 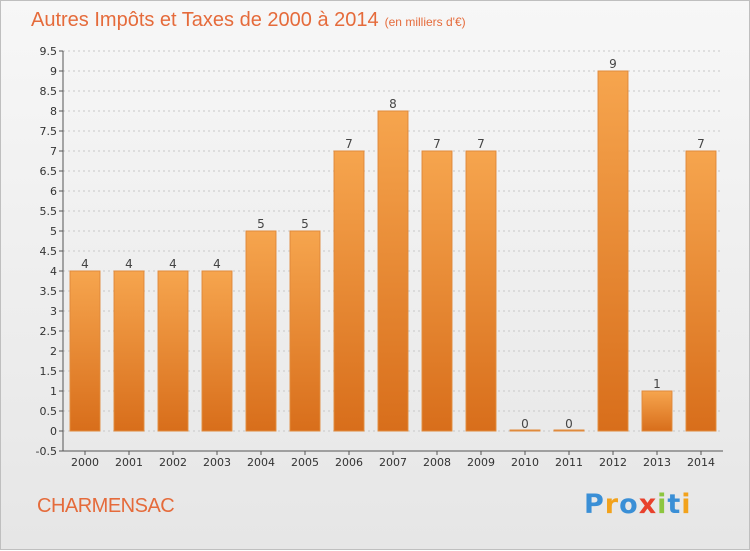 What do you see at coordinates (49, 251) in the screenshot?
I see `y-tick-label: 4.5` at bounding box center [49, 251].